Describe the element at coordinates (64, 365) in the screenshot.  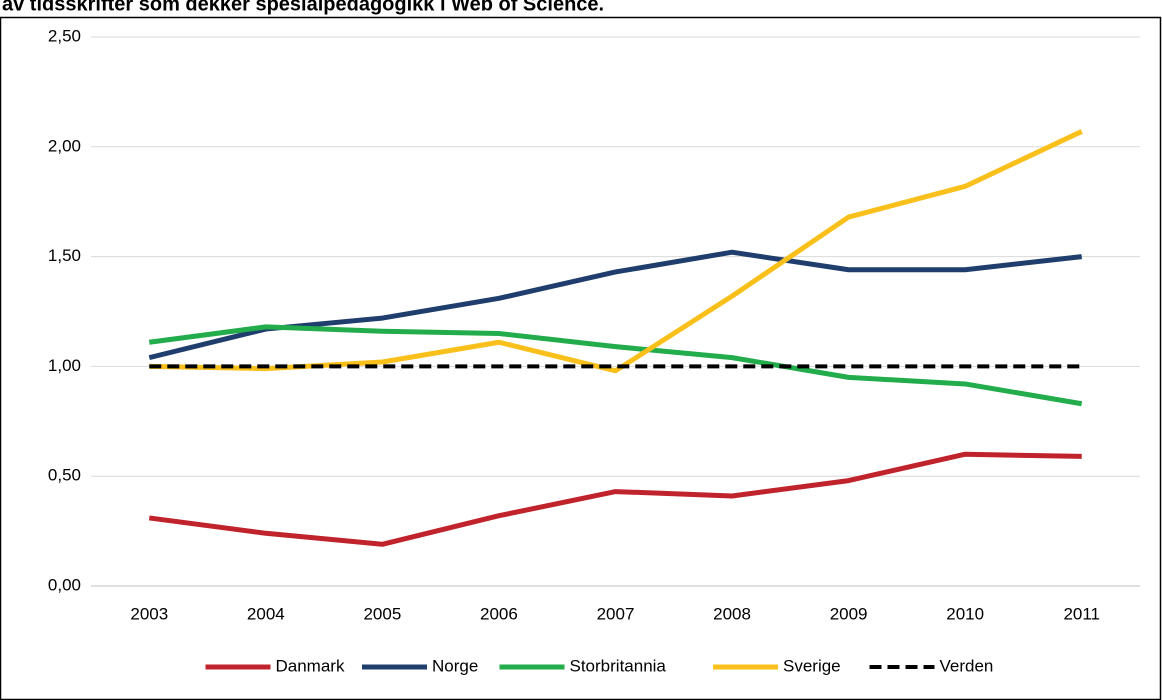
I see `y-tick-label: 1,00` at that location.